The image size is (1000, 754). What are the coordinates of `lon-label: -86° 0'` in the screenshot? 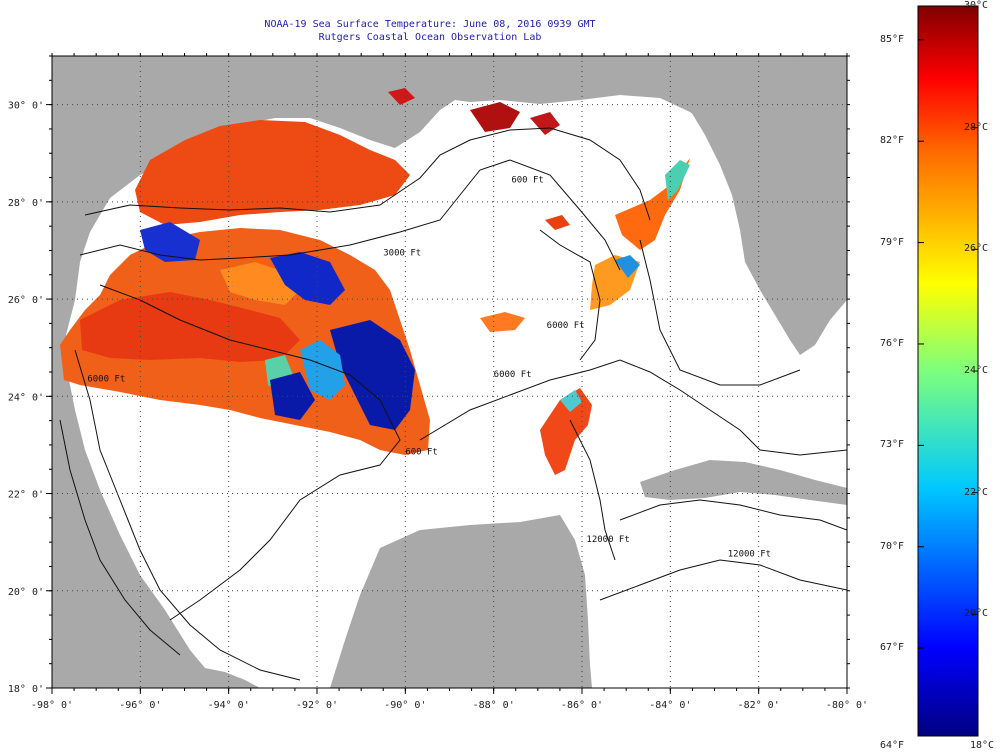 It's located at (582, 705).